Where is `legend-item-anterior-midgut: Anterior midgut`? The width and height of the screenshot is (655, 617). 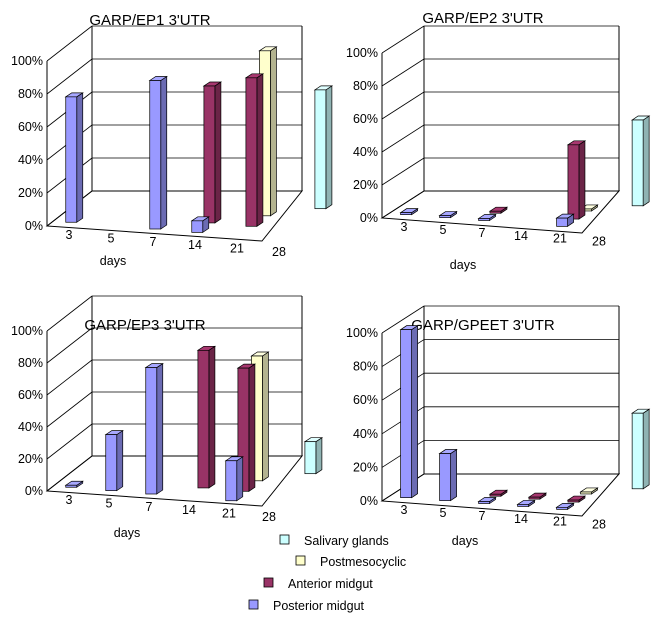
legend-item-anterior-midgut: Anterior midgut is located at coordinates (318, 584).